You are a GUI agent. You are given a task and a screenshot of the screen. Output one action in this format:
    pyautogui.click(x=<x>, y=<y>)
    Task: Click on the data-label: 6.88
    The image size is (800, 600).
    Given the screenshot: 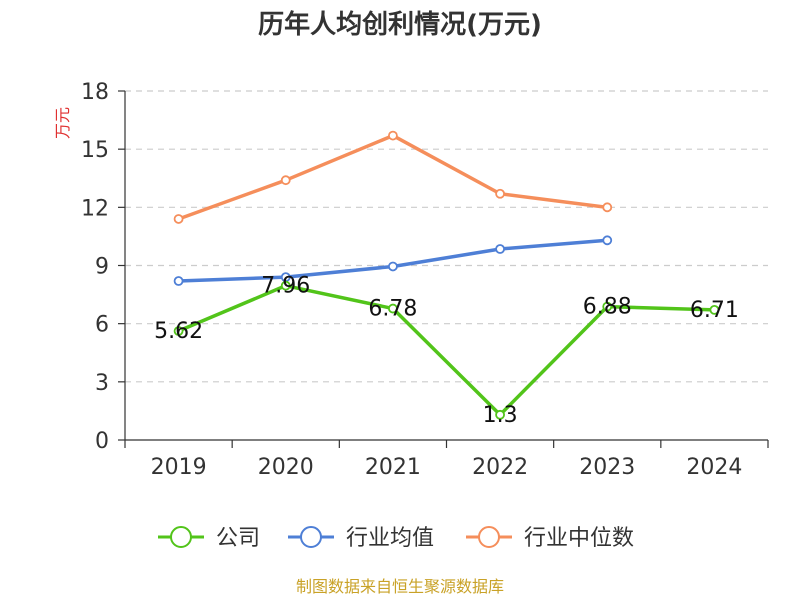 What is the action you would take?
    pyautogui.click(x=607, y=307)
    